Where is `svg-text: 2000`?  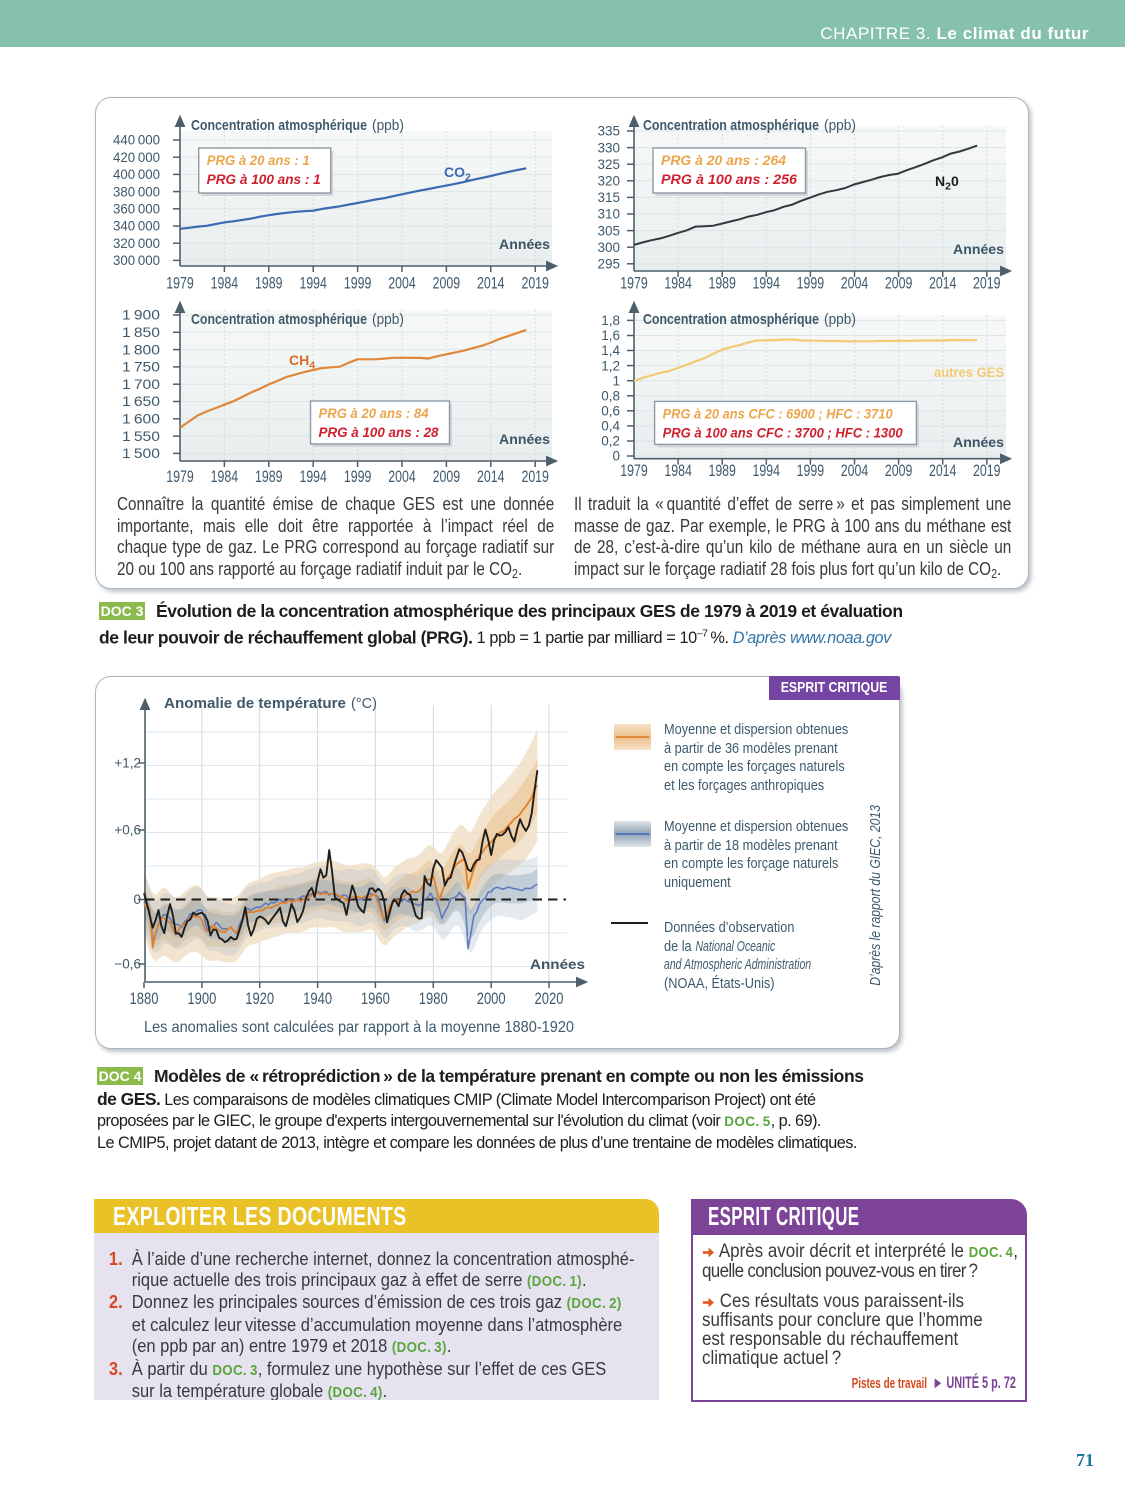 svg-text: 2000 is located at coordinates (491, 999).